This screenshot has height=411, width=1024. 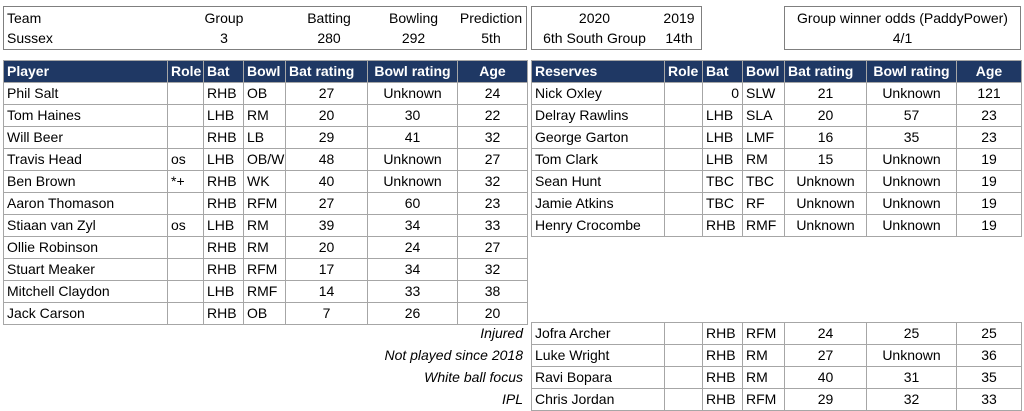 What do you see at coordinates (683, 399) in the screenshot?
I see `unavailable-cell-role` at bounding box center [683, 399].